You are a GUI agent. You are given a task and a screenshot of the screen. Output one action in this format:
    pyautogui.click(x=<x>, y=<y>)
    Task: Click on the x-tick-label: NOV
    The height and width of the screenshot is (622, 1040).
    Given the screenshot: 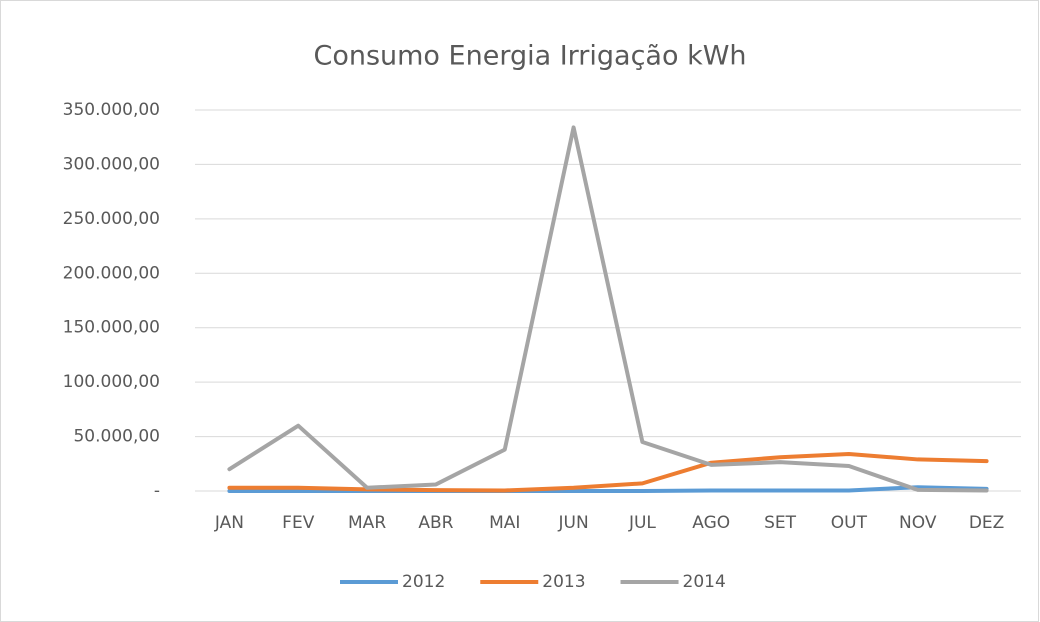 What is the action you would take?
    pyautogui.click(x=918, y=523)
    